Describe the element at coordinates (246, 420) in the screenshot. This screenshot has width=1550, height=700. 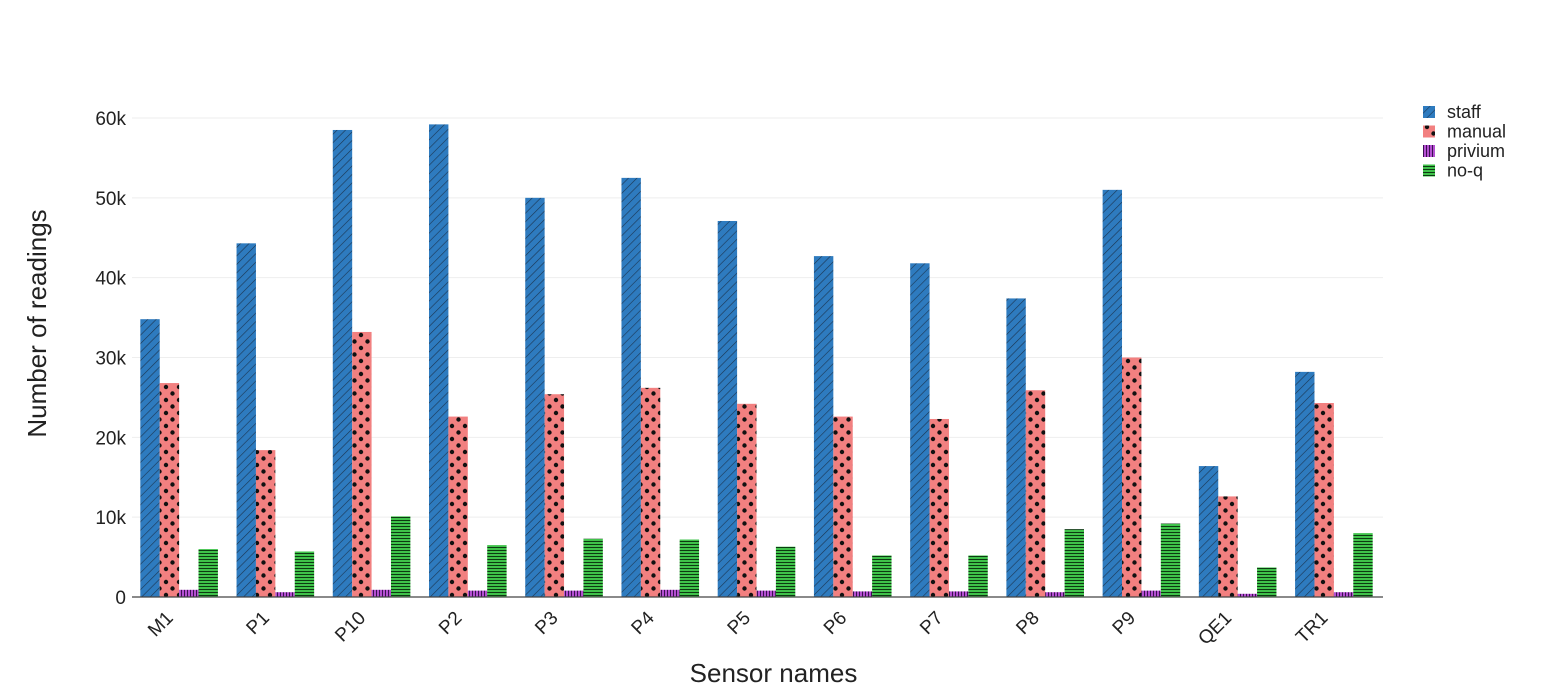
I see `bar-staff-P1` at that location.